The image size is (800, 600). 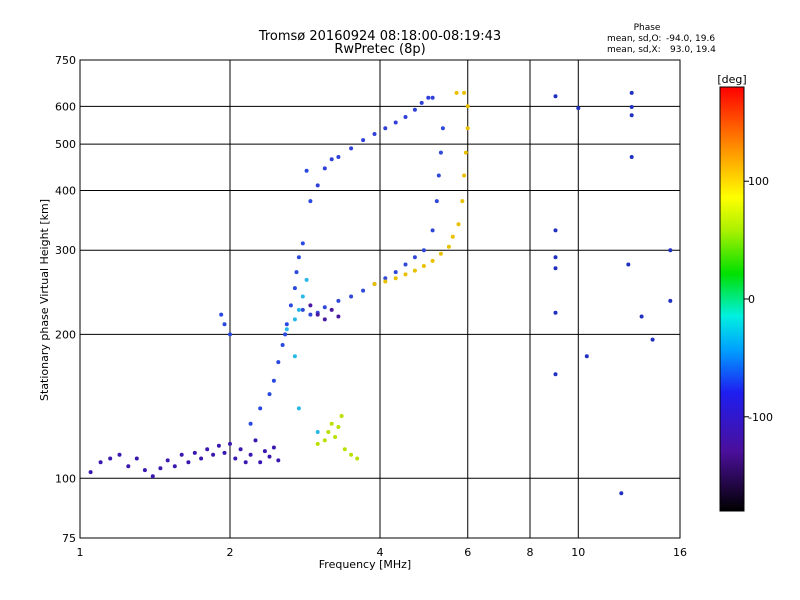 What do you see at coordinates (65, 106) in the screenshot?
I see `y-tick-label: 600` at bounding box center [65, 106].